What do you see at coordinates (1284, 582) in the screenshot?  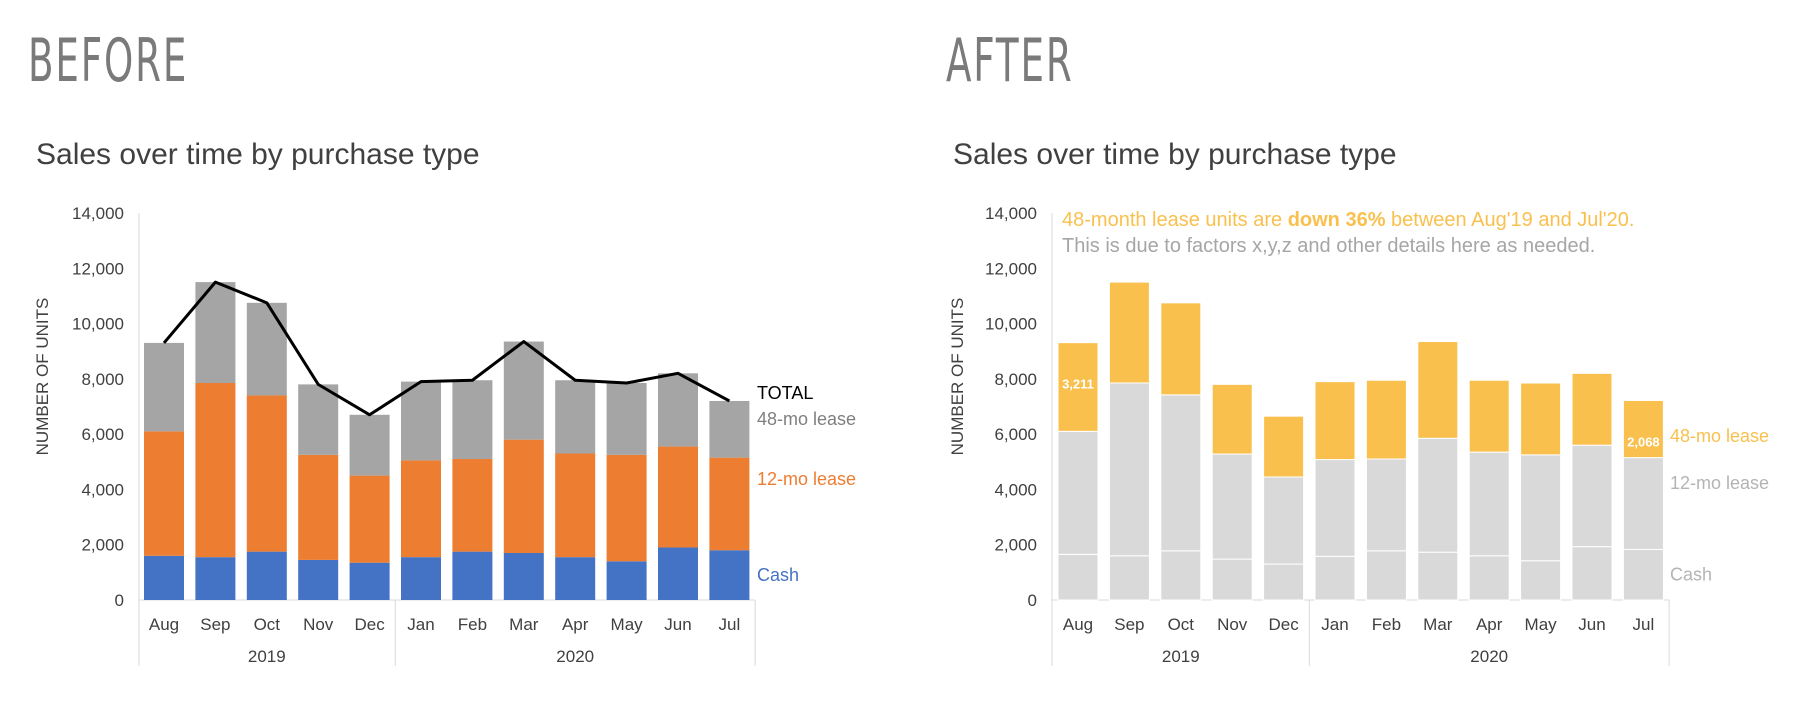 I see `bar-cash-dec` at bounding box center [1284, 582].